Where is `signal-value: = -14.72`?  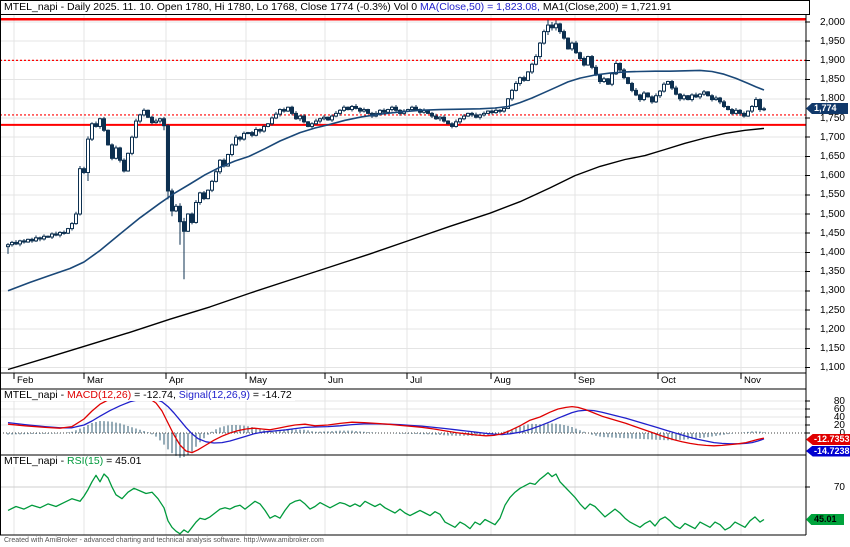 signal-value: = -14.72 is located at coordinates (271, 395).